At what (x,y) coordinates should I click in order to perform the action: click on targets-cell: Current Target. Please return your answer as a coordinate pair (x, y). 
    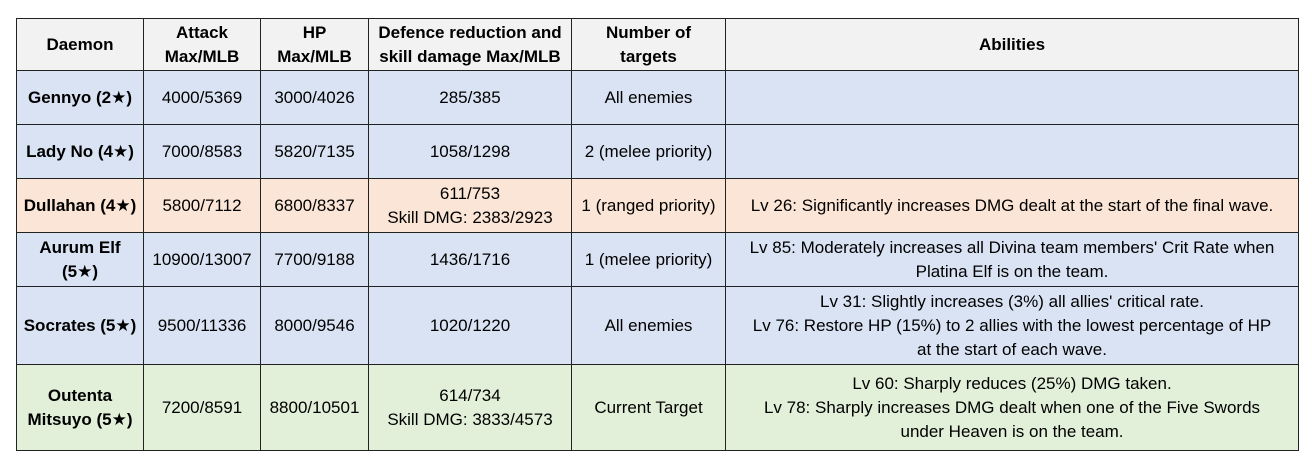
    Looking at the image, I should click on (648, 407).